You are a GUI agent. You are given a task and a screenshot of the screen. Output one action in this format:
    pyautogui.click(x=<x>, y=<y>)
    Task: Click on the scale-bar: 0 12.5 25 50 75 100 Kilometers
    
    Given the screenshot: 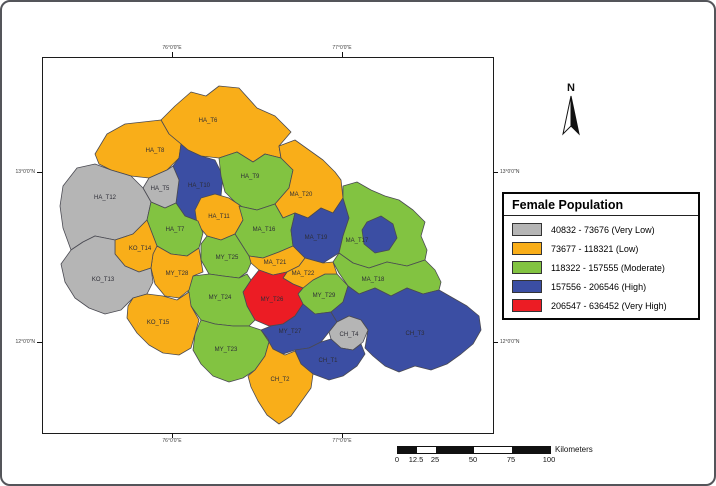 What is the action you would take?
    pyautogui.click(x=510, y=457)
    